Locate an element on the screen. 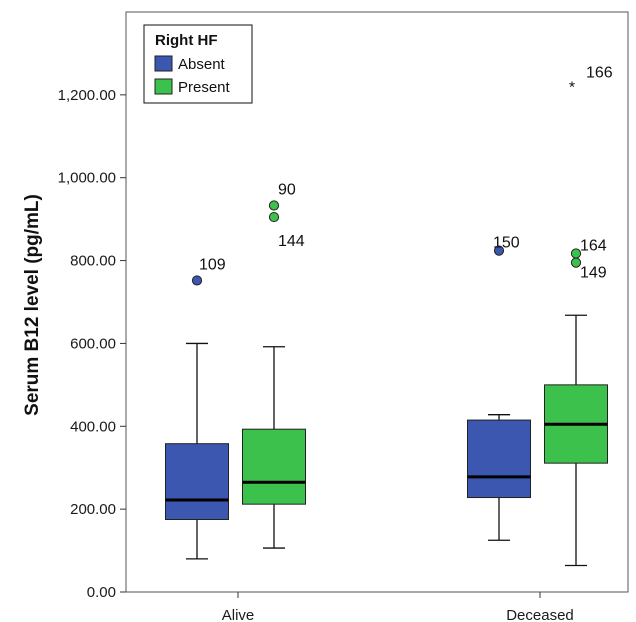 The image size is (636, 622). legend: Right HF Absent Present is located at coordinates (198, 64).